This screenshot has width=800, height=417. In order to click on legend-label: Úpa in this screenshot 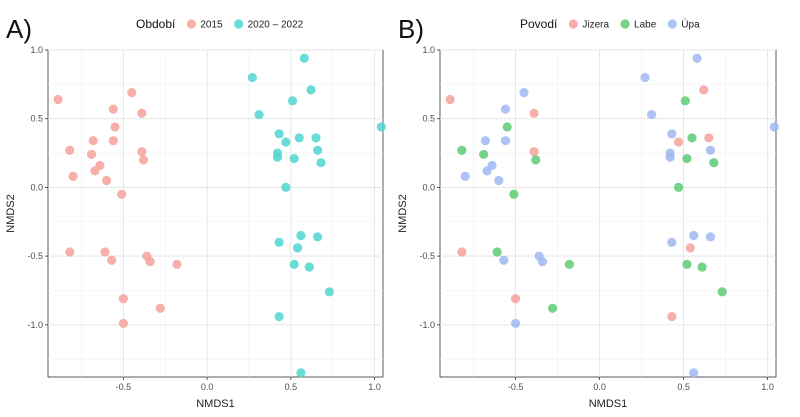, I will do `click(690, 24)`.